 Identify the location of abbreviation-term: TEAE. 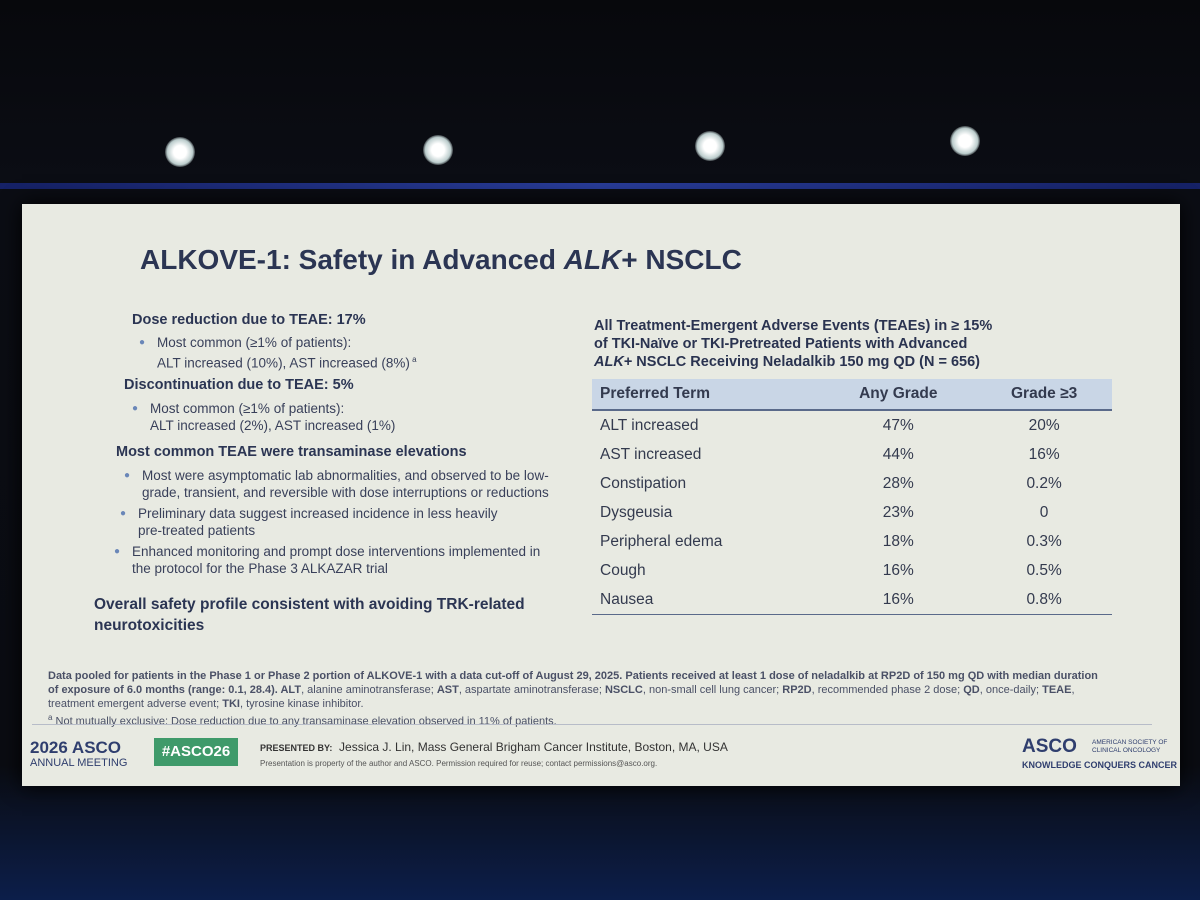
(1057, 690).